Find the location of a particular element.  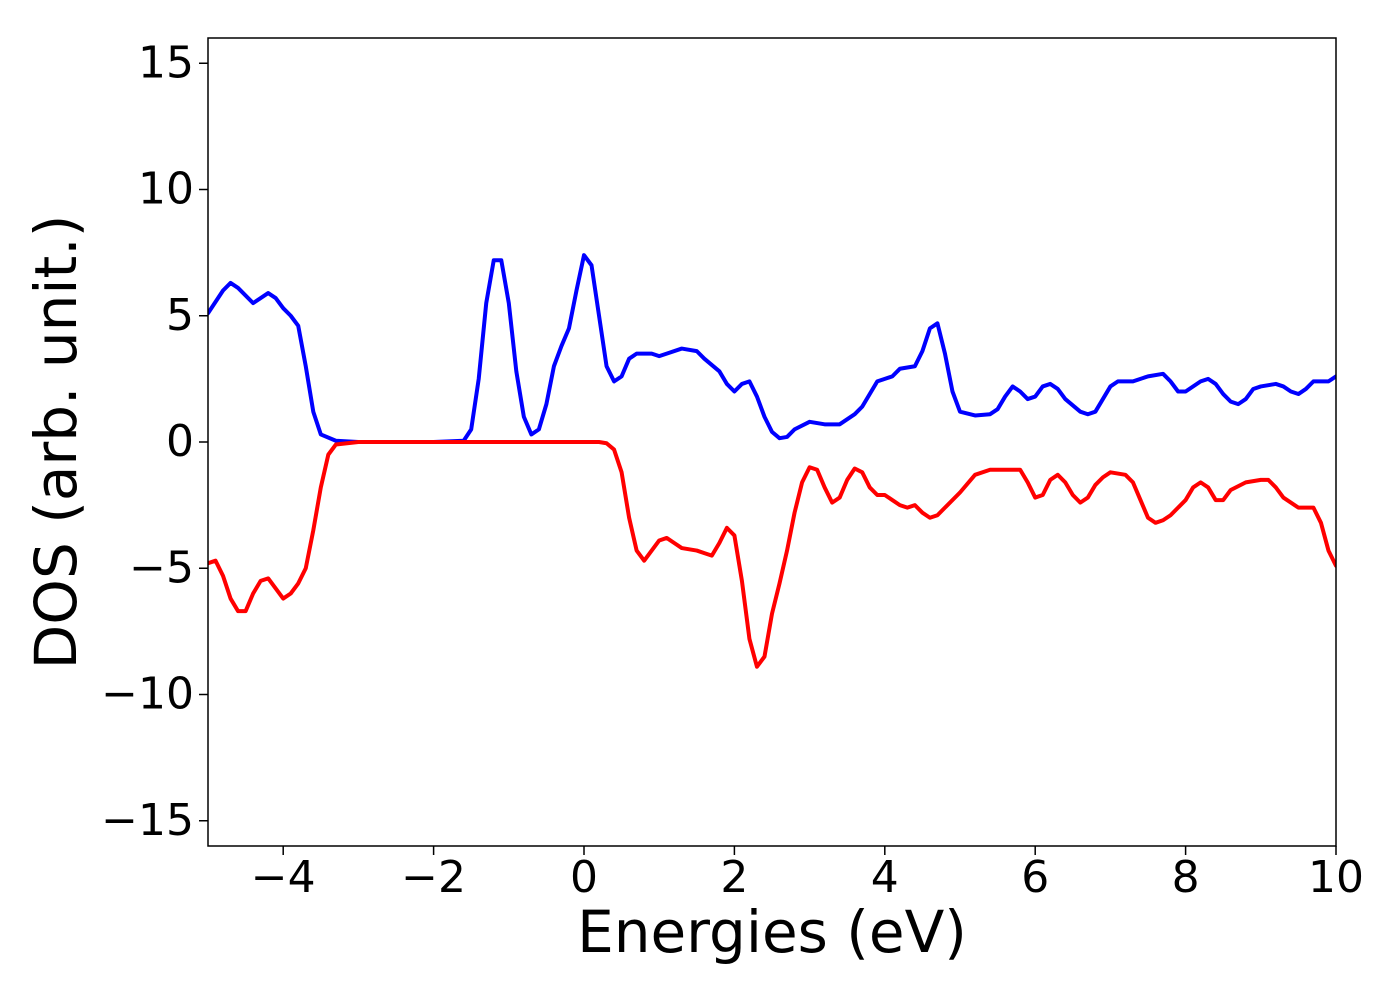

y-tick-label: −5 is located at coordinates (161, 567).